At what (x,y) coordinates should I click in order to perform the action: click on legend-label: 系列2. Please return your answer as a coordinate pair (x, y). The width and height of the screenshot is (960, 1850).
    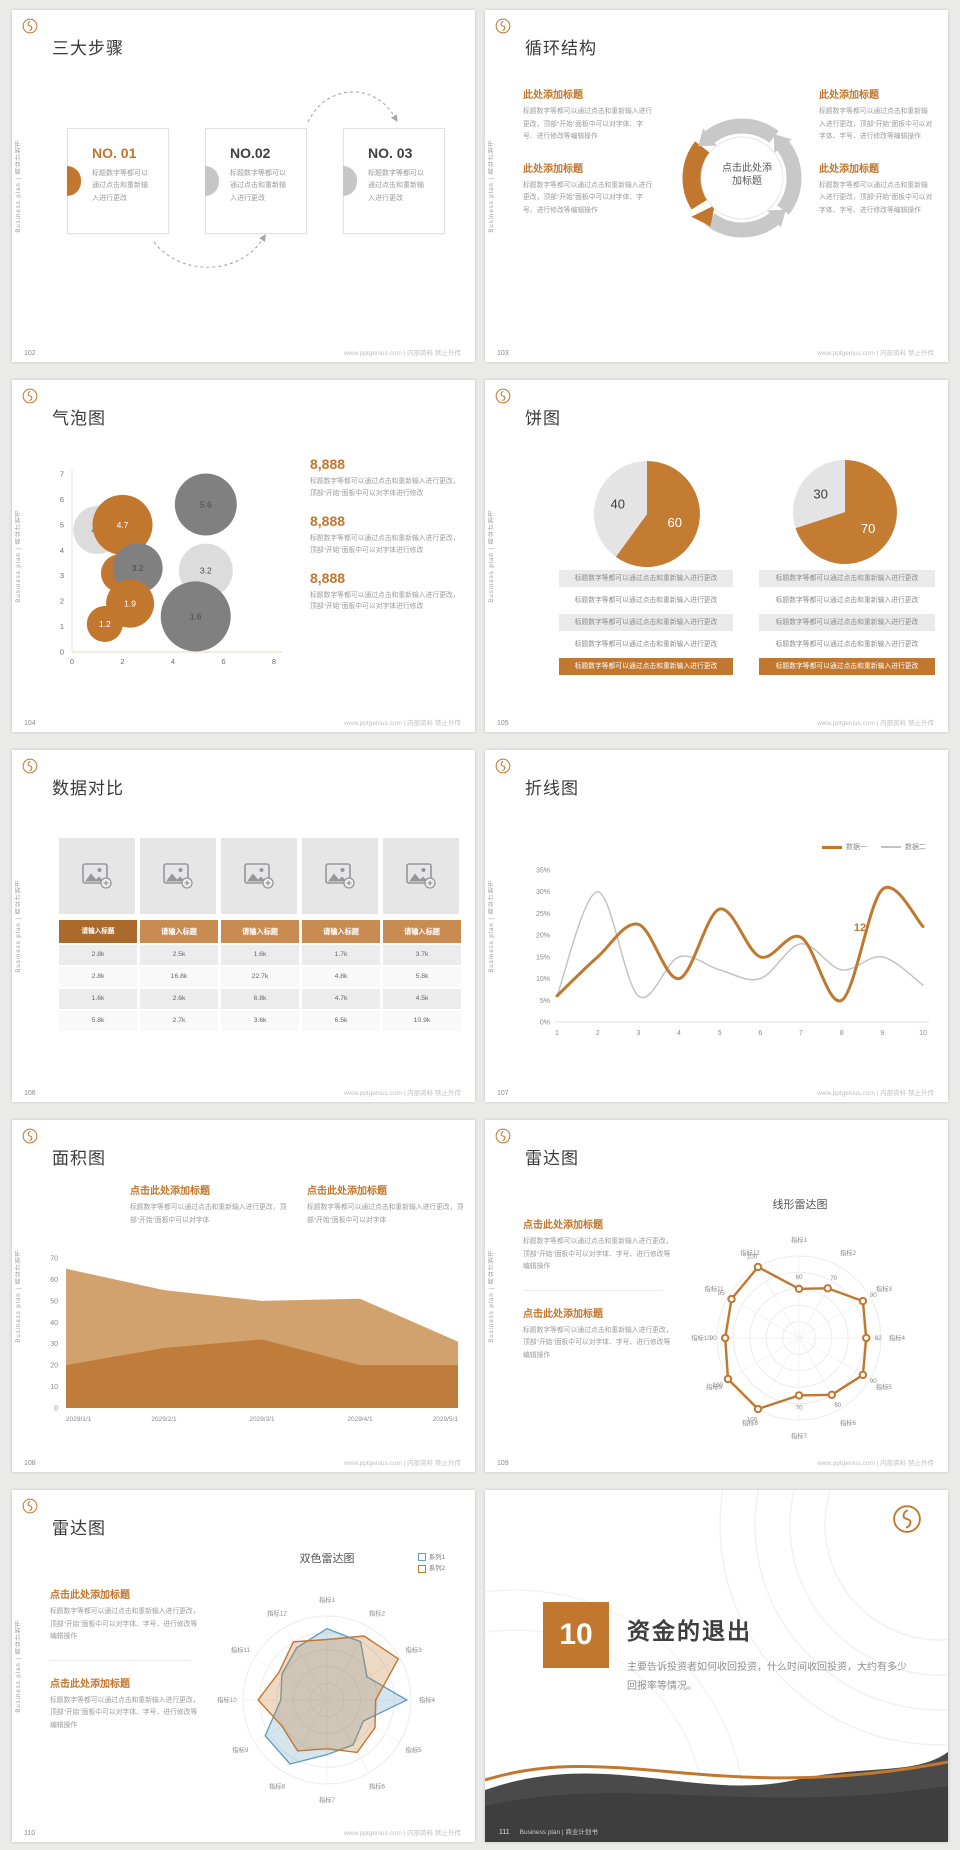
    Looking at the image, I should click on (436, 1569).